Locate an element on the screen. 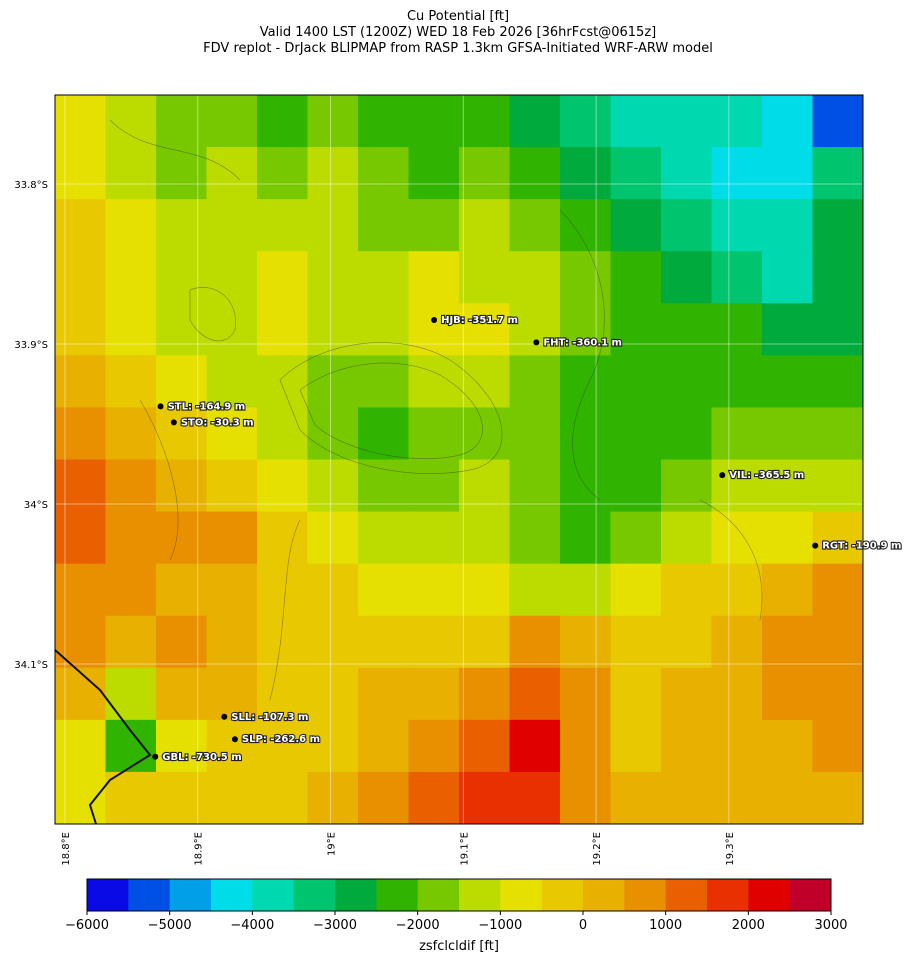 This screenshot has width=920, height=962. colorbar-tick-label: 3000 is located at coordinates (830, 925).